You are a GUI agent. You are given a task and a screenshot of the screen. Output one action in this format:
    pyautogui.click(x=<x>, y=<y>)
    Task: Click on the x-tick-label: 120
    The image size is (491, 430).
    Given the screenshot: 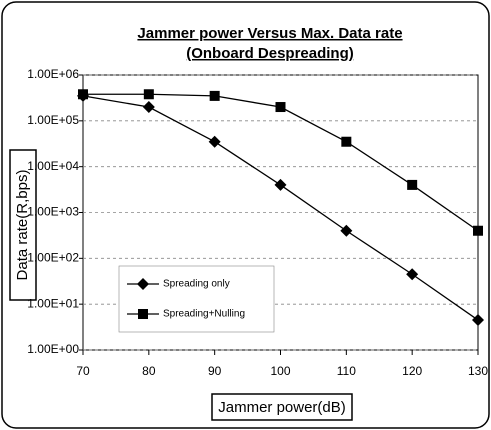 What is the action you would take?
    pyautogui.click(x=412, y=371)
    